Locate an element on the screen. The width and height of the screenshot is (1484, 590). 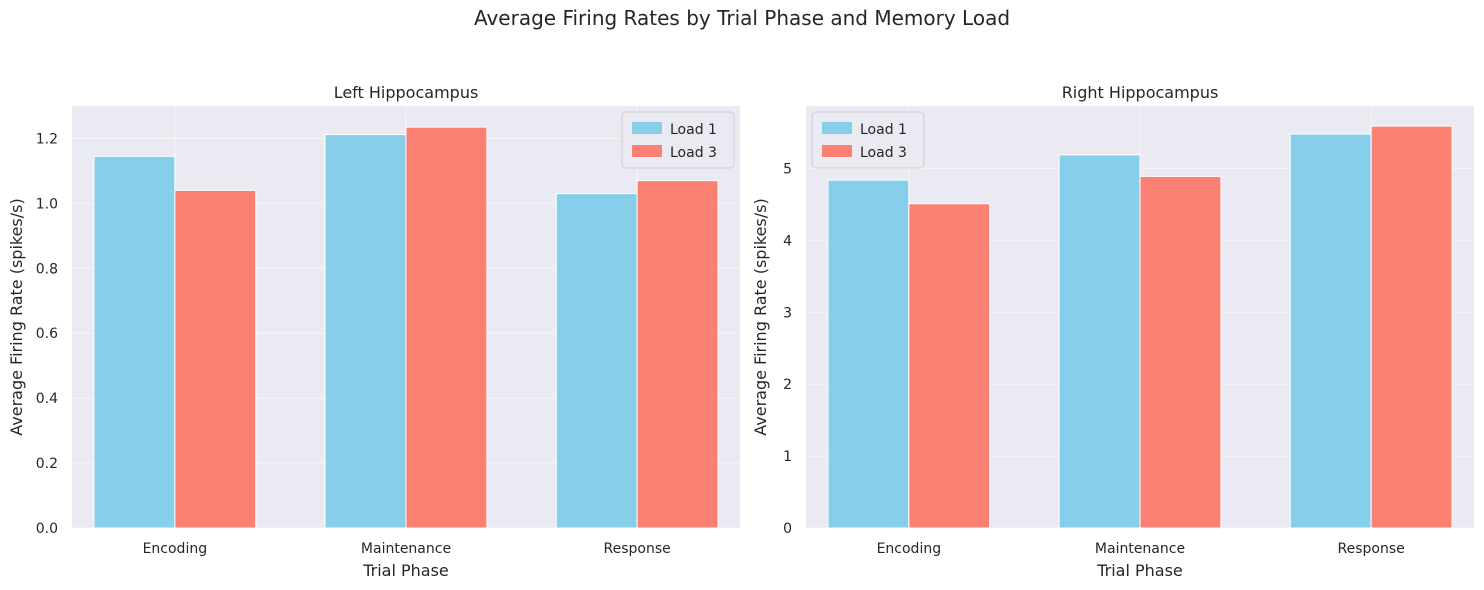
subplot-title: Right Hippocampus is located at coordinates (1140, 92).